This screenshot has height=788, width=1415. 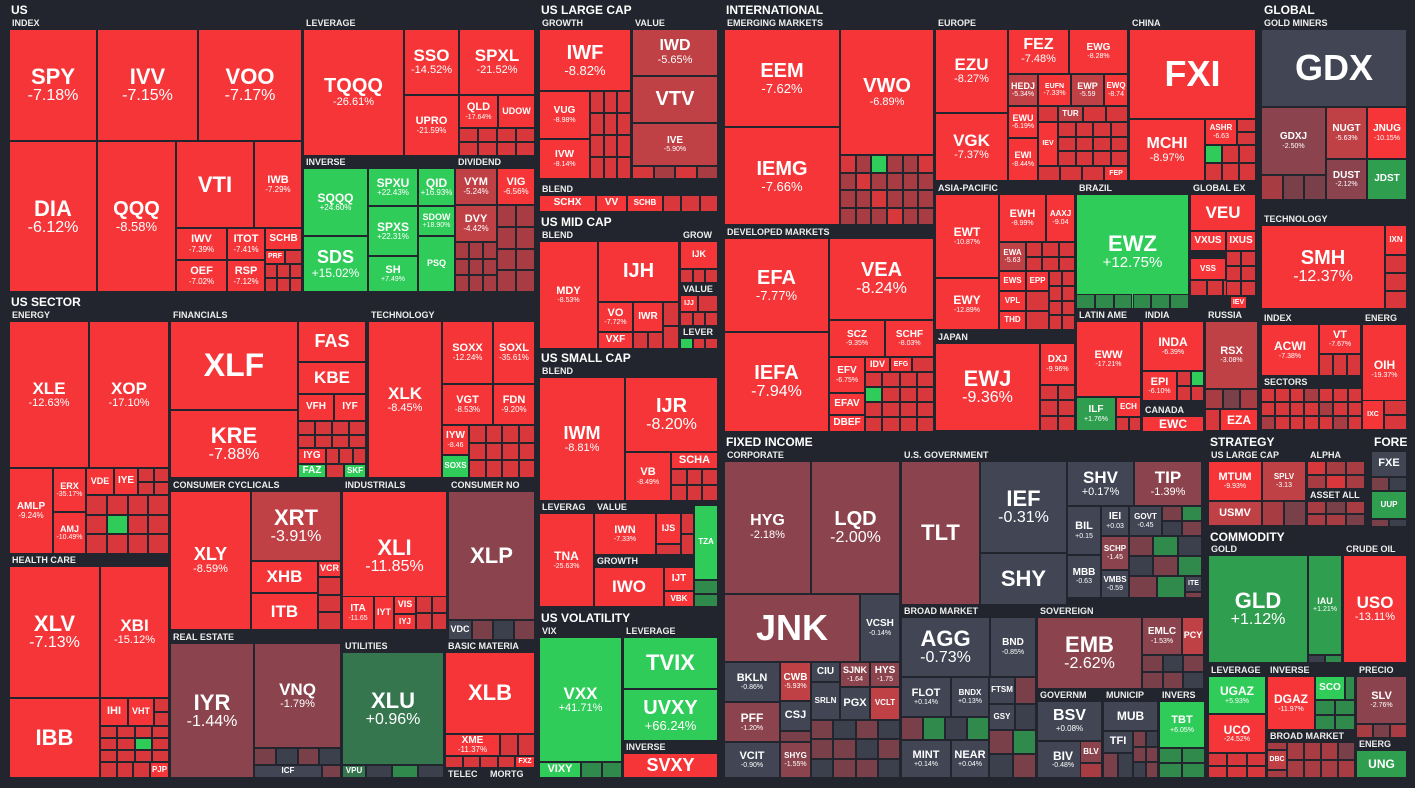 What do you see at coordinates (847, 423) in the screenshot?
I see `etf-tile: DBEF` at bounding box center [847, 423].